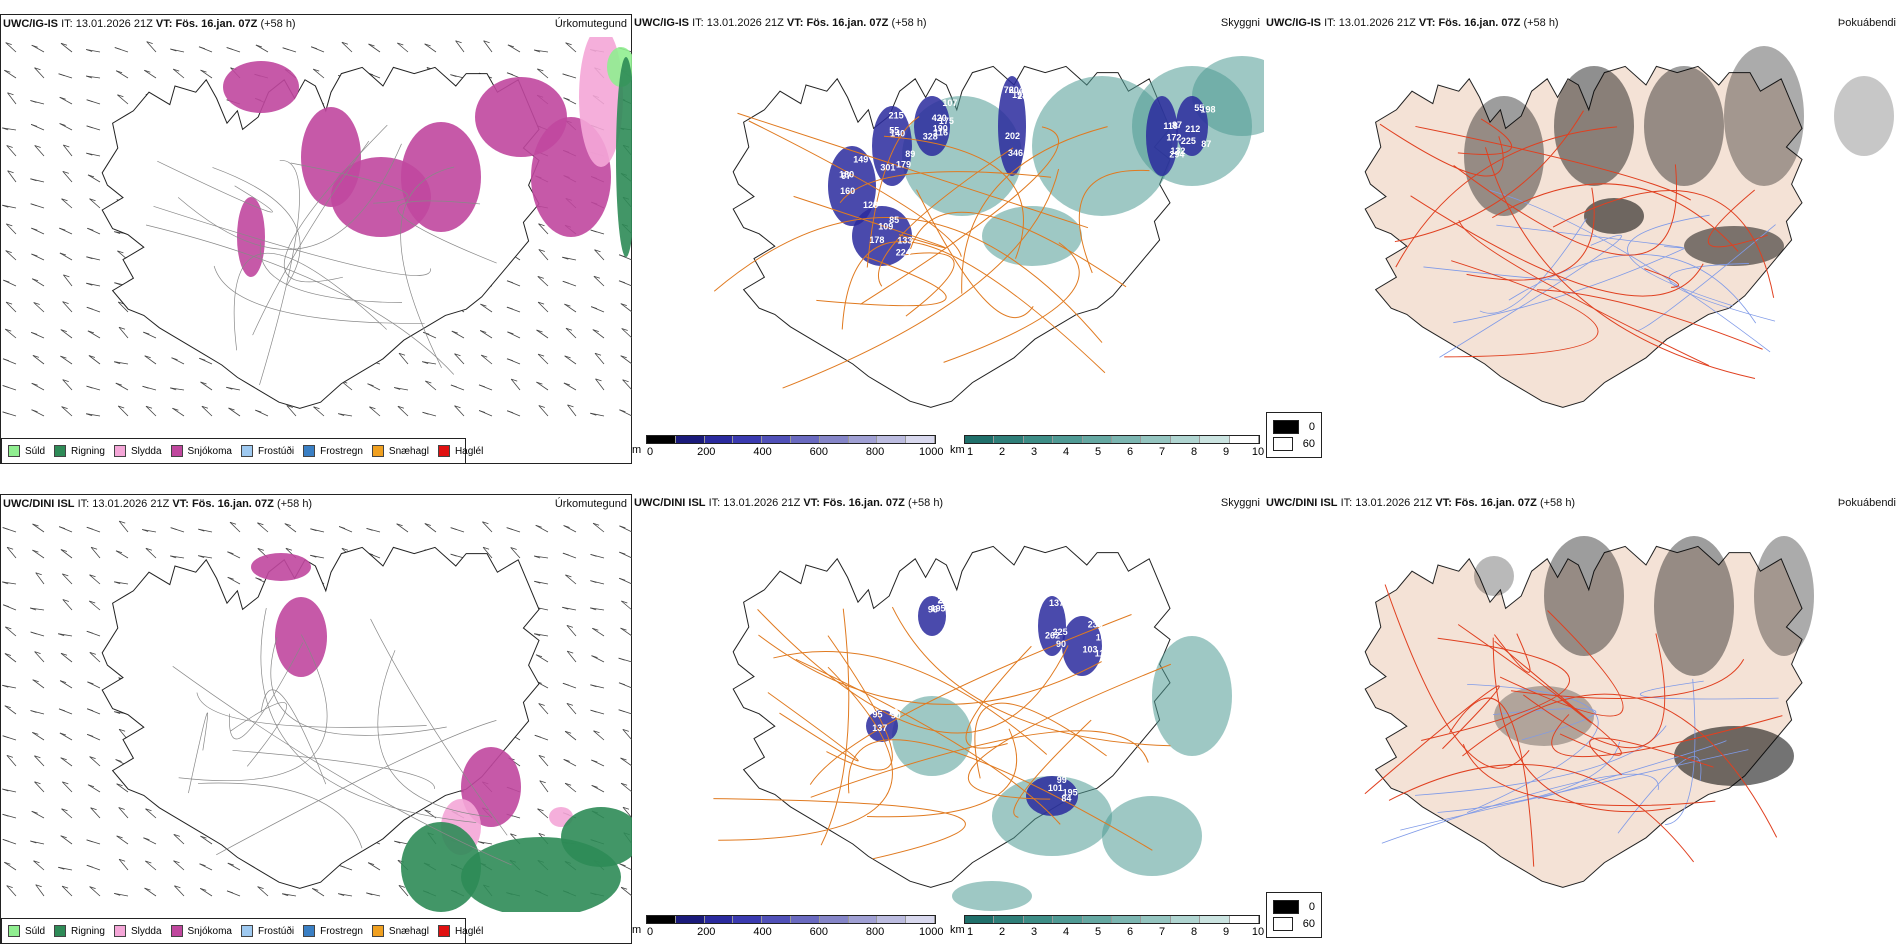  Describe the element at coordinates (1294, 435) in the screenshot. I see `fog-index-key: 0 60` at that location.